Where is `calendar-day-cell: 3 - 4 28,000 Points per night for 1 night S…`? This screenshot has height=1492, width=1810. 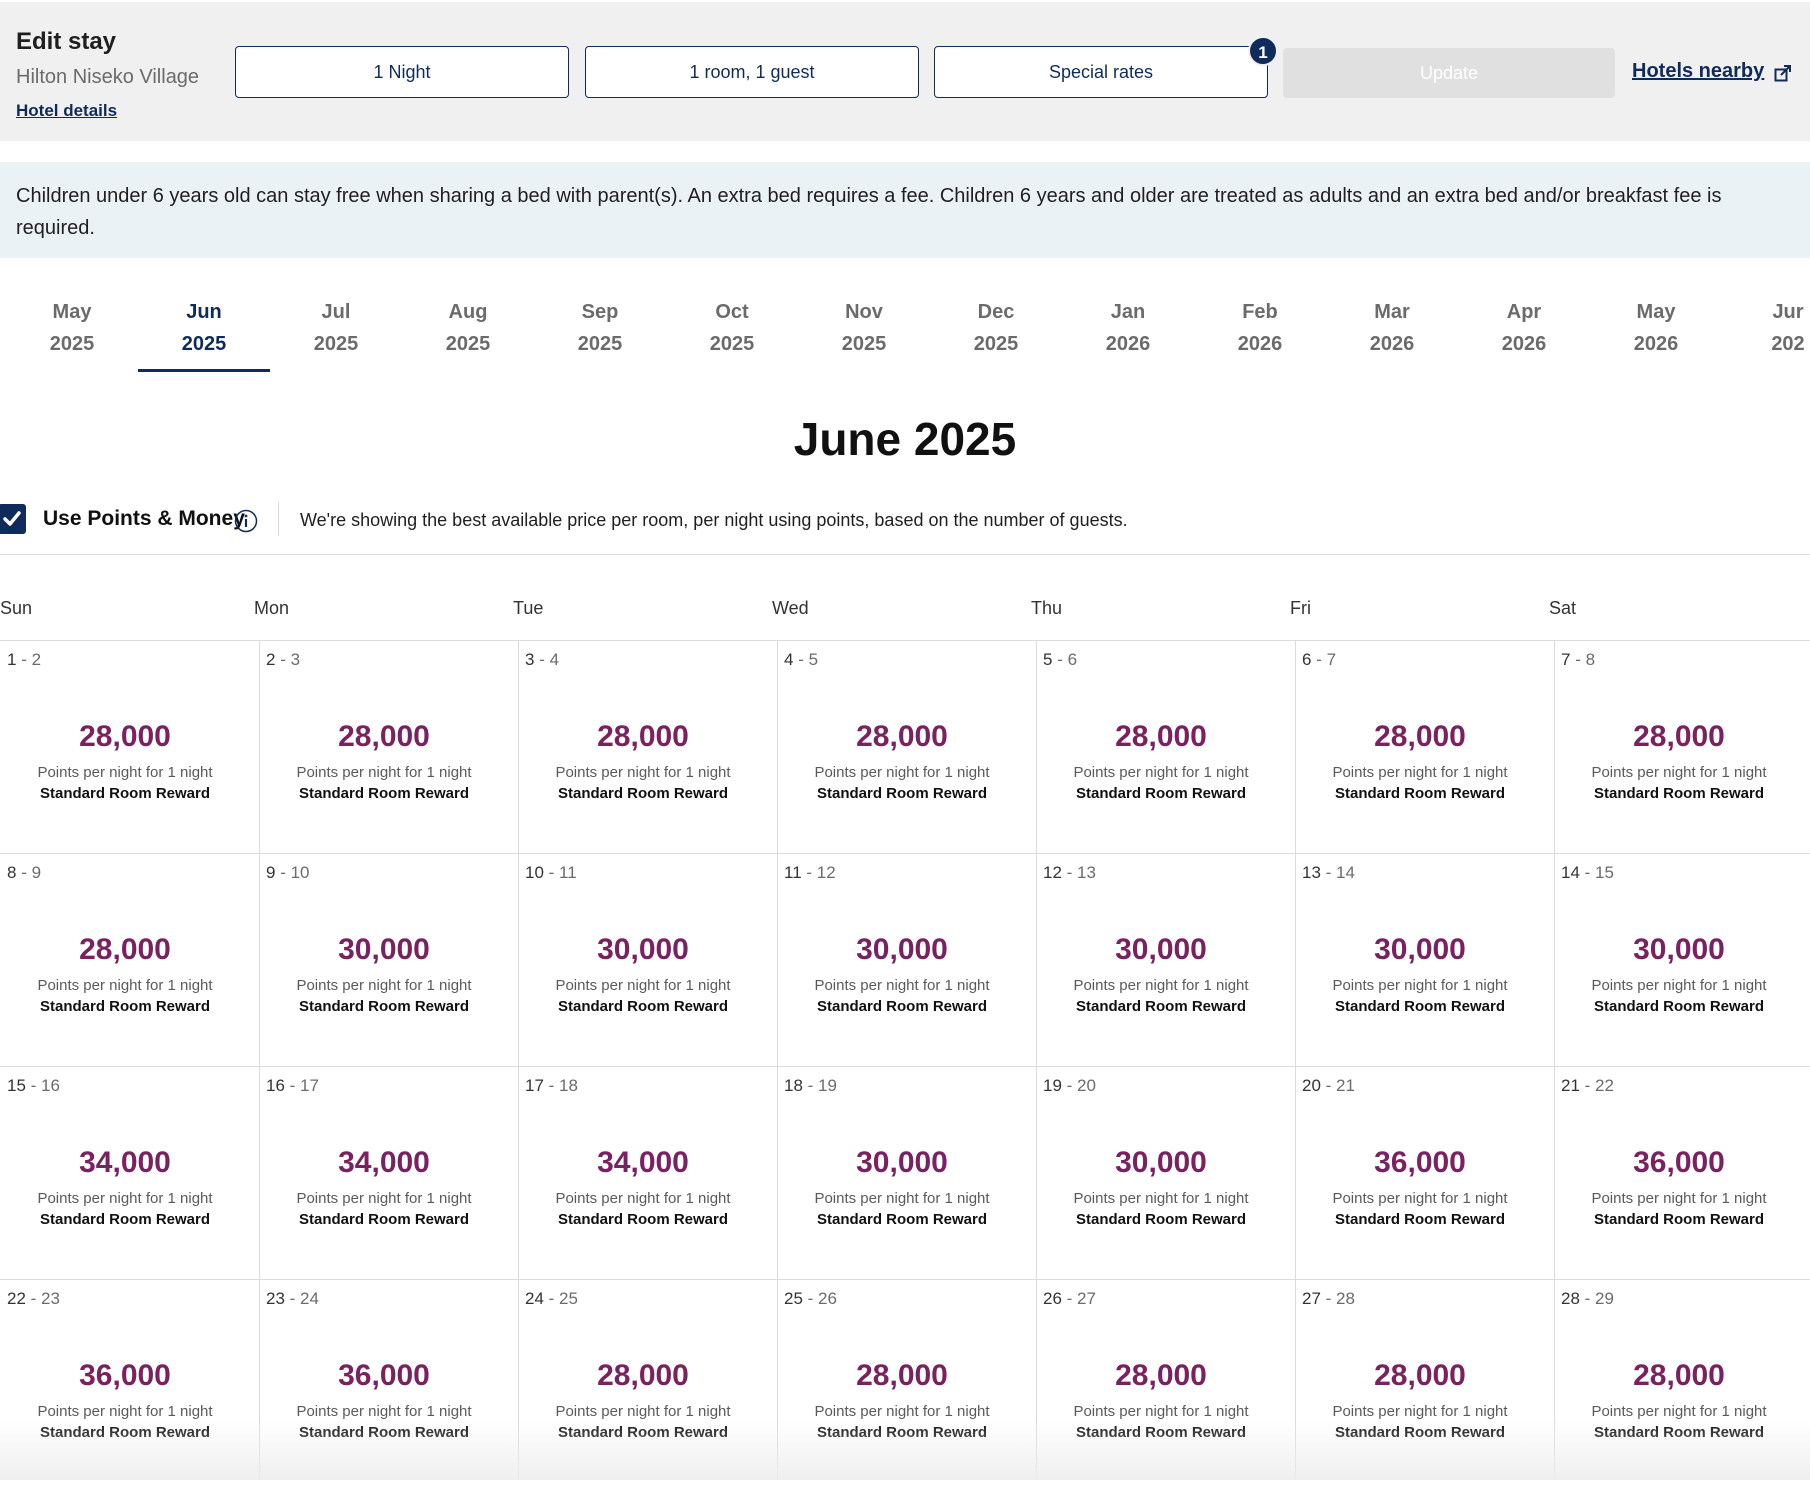 calendar-day-cell: 3 - 4 28,000 Points per night for 1 night S… is located at coordinates (647, 746).